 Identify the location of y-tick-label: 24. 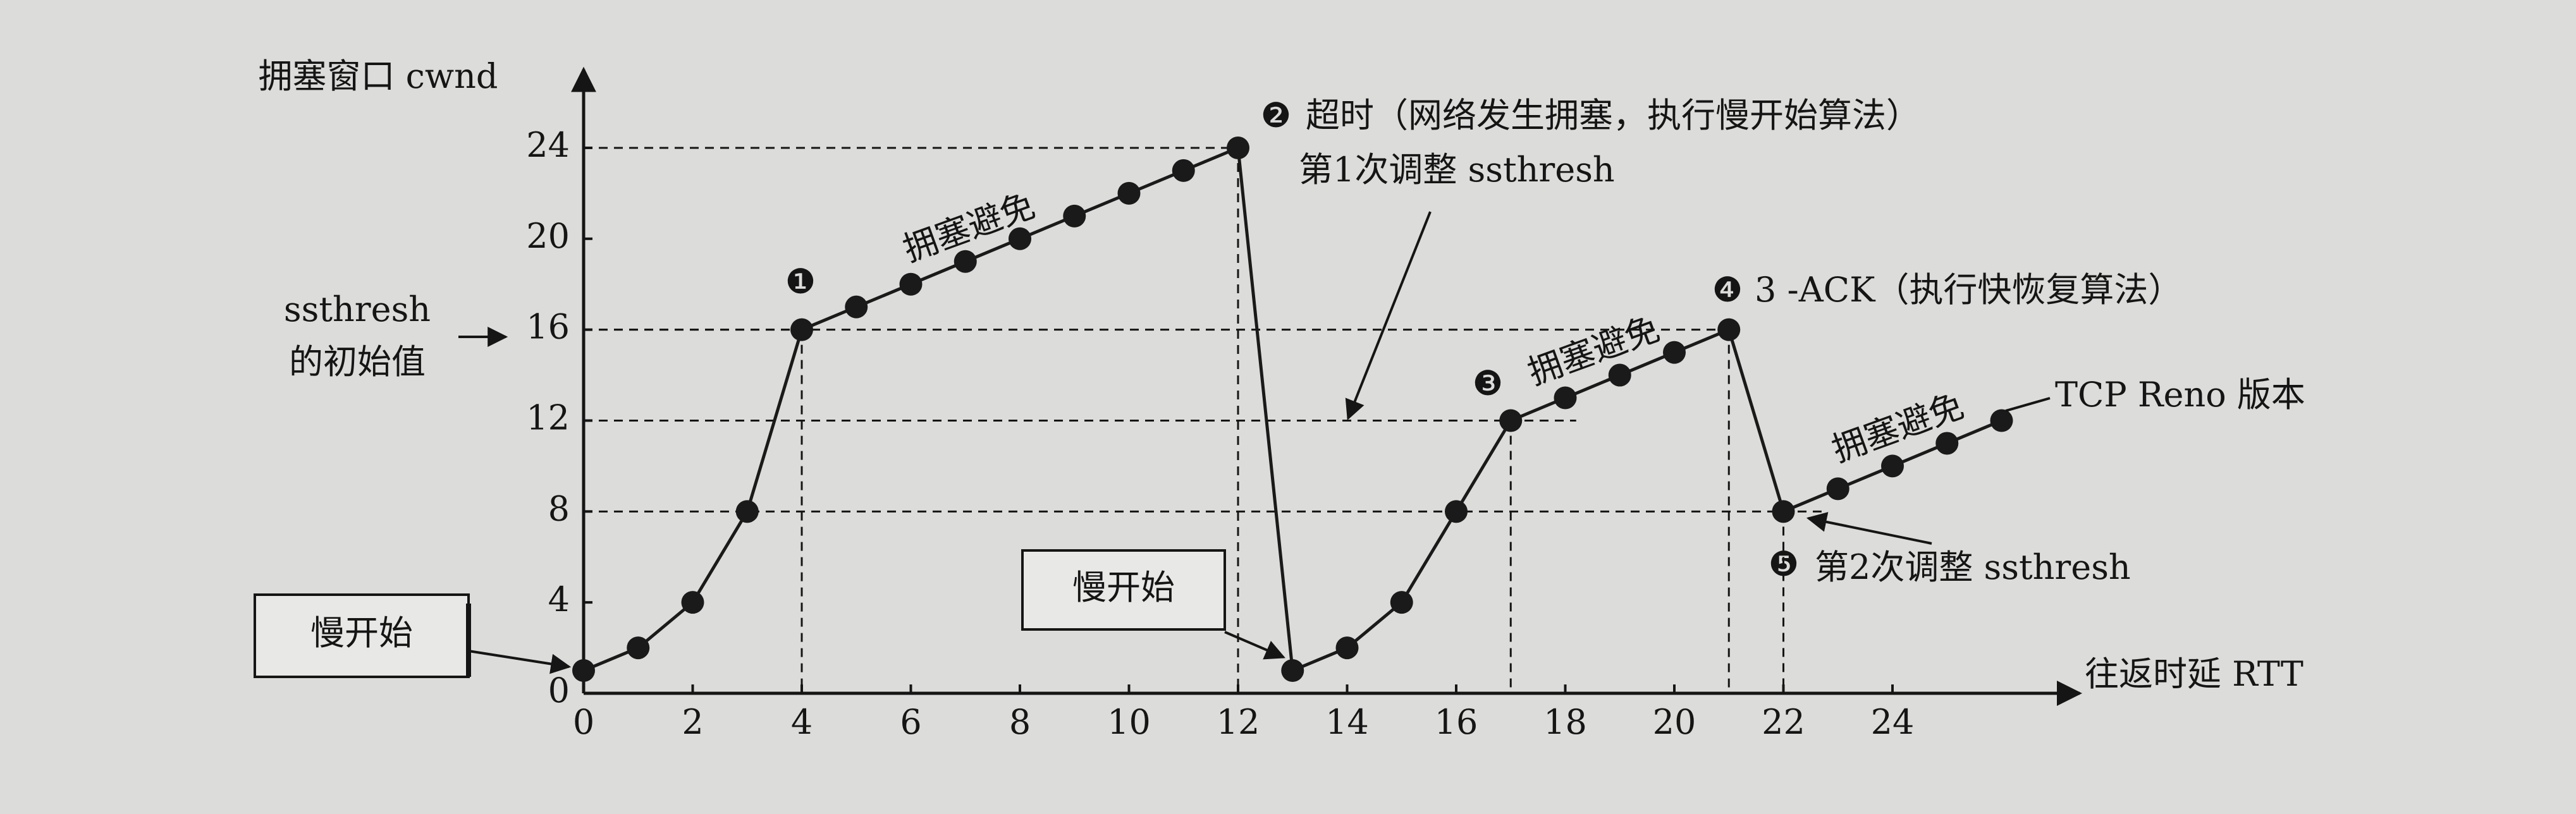
(548, 145).